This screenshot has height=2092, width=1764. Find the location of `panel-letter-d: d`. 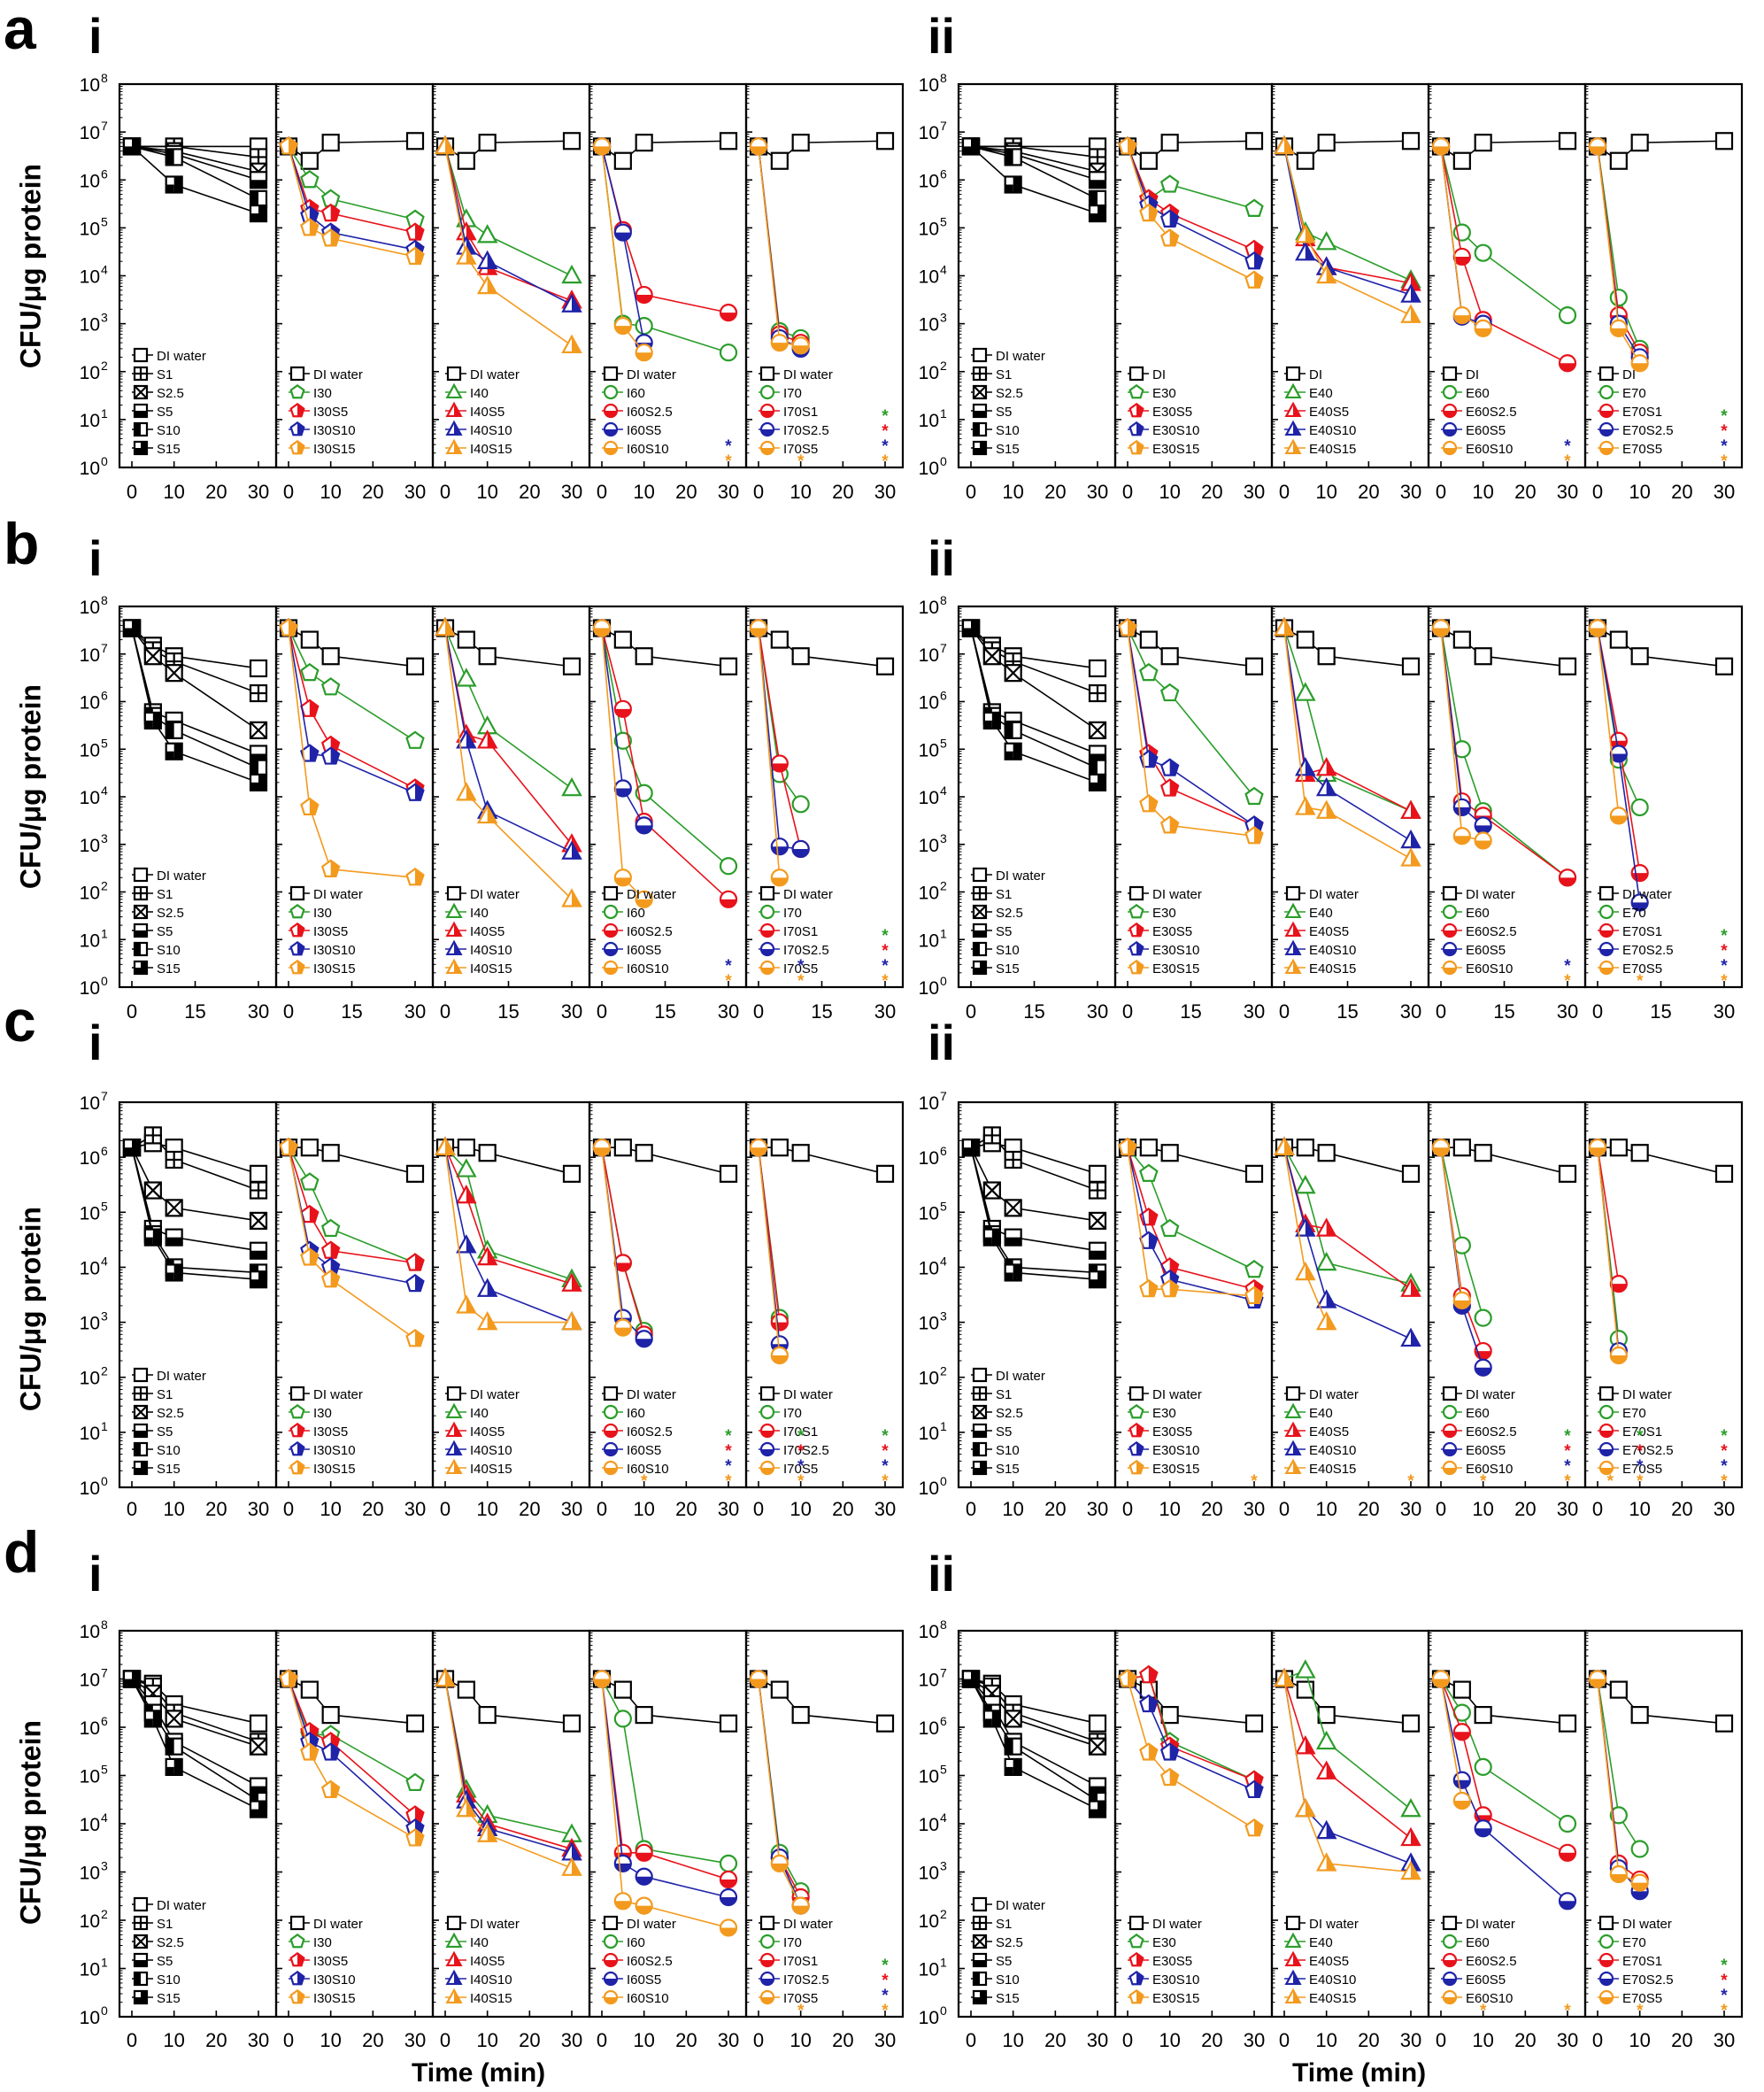

panel-letter-d: d is located at coordinates (22, 1552).